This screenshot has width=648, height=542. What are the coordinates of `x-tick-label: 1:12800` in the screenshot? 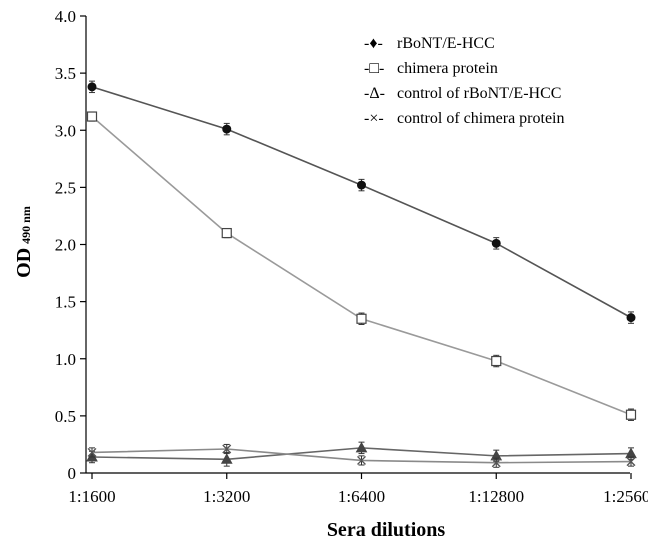 It's located at (496, 496).